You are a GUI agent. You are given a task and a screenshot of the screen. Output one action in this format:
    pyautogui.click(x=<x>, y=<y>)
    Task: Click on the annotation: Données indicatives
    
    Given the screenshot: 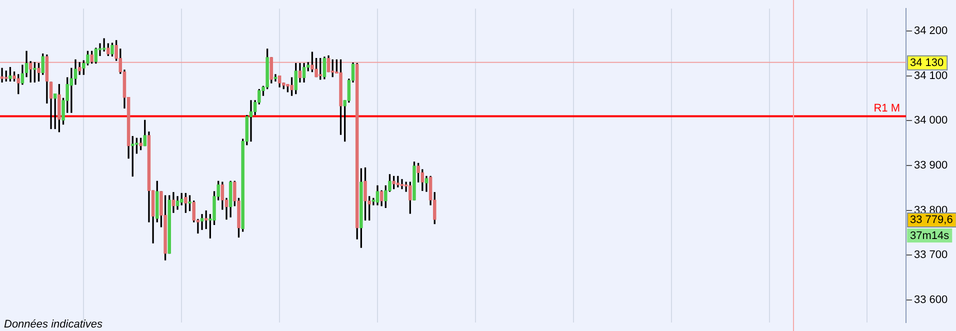 What is the action you would take?
    pyautogui.click(x=53, y=324)
    